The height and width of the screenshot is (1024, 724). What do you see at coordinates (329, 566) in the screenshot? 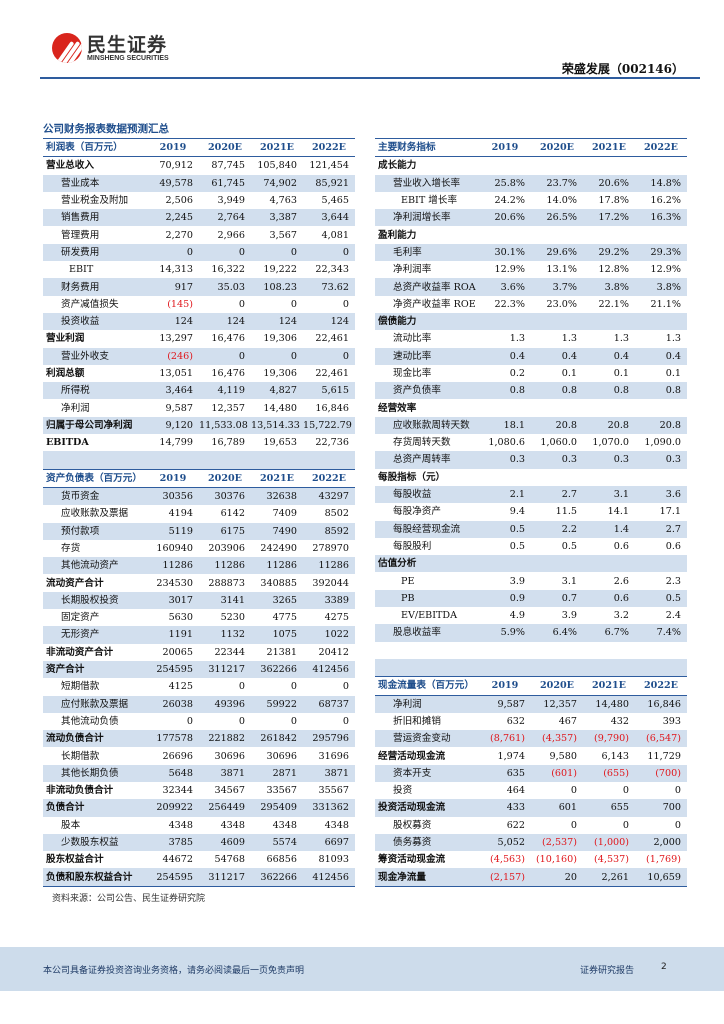
I see `cell-value: 11286` at bounding box center [329, 566].